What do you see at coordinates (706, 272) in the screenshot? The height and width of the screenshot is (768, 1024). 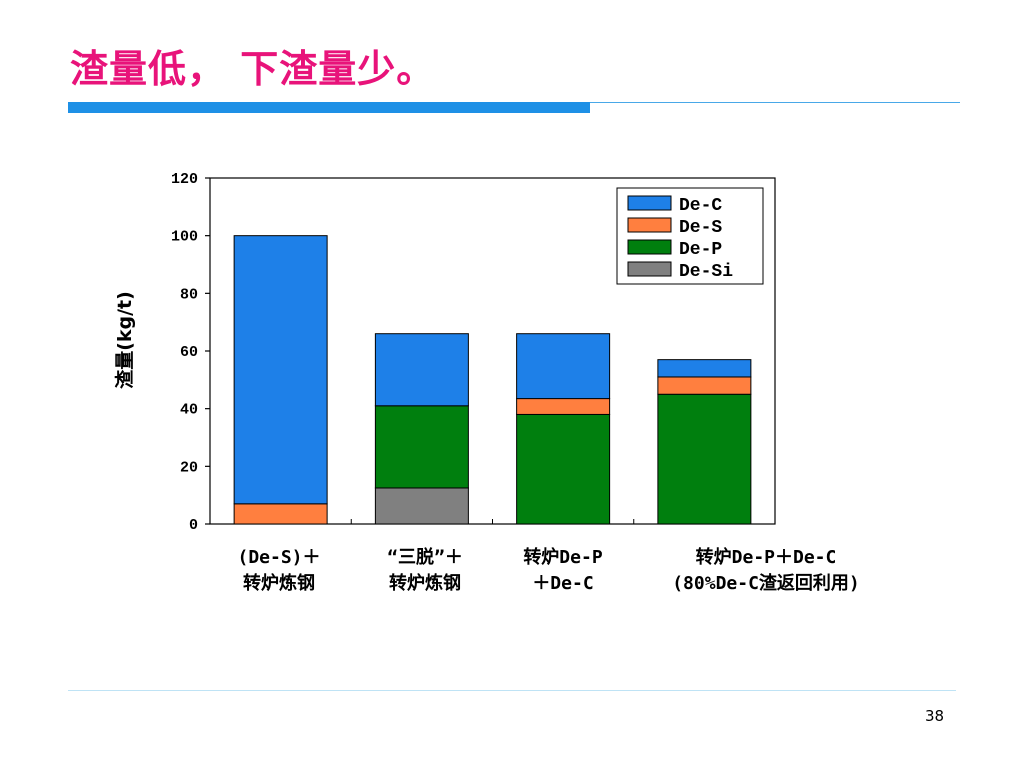 I see `legend-label: De-Si` at bounding box center [706, 272].